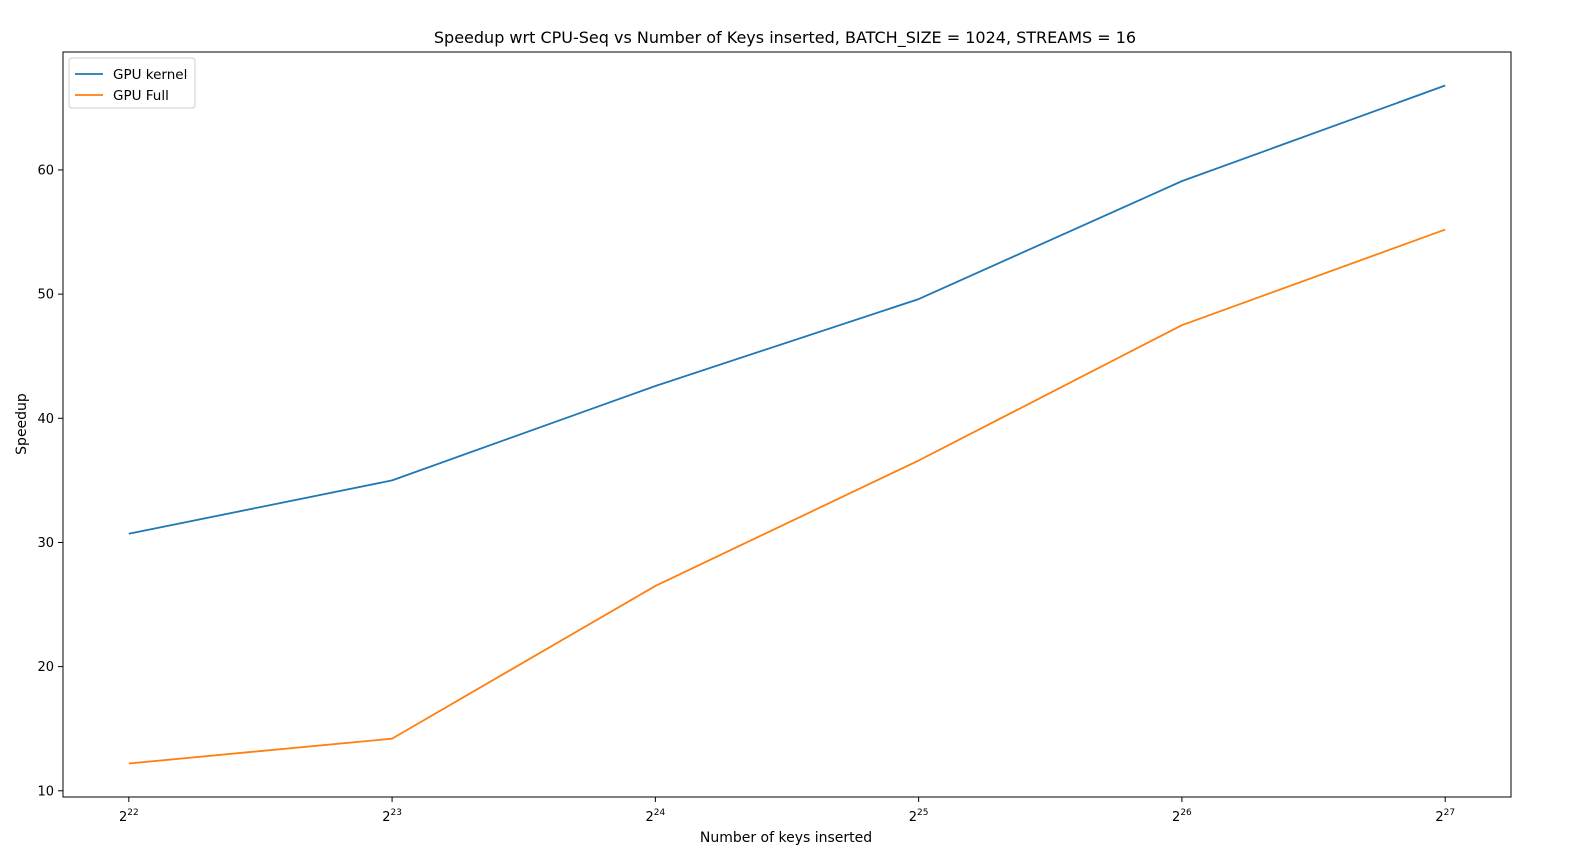 The width and height of the screenshot is (1582, 857). Describe the element at coordinates (129, 816) in the screenshot. I see `x-tick-label: 222` at that location.